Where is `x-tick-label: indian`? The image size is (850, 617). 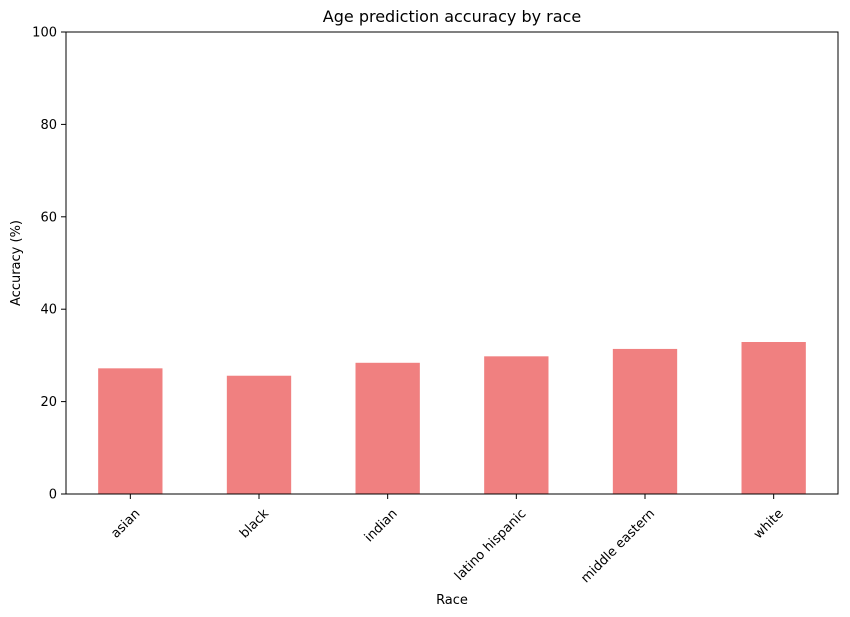
x-tick-label: indian is located at coordinates (381, 525).